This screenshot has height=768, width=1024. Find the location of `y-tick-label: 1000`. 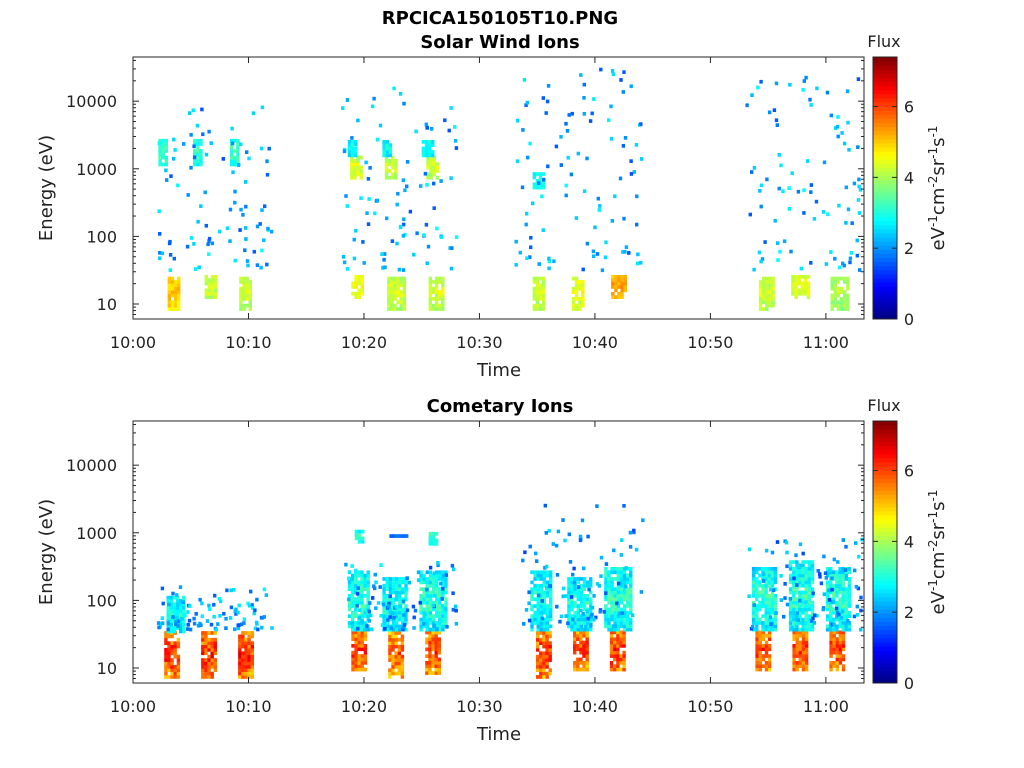

y-tick-label: 1000 is located at coordinates (96, 533).